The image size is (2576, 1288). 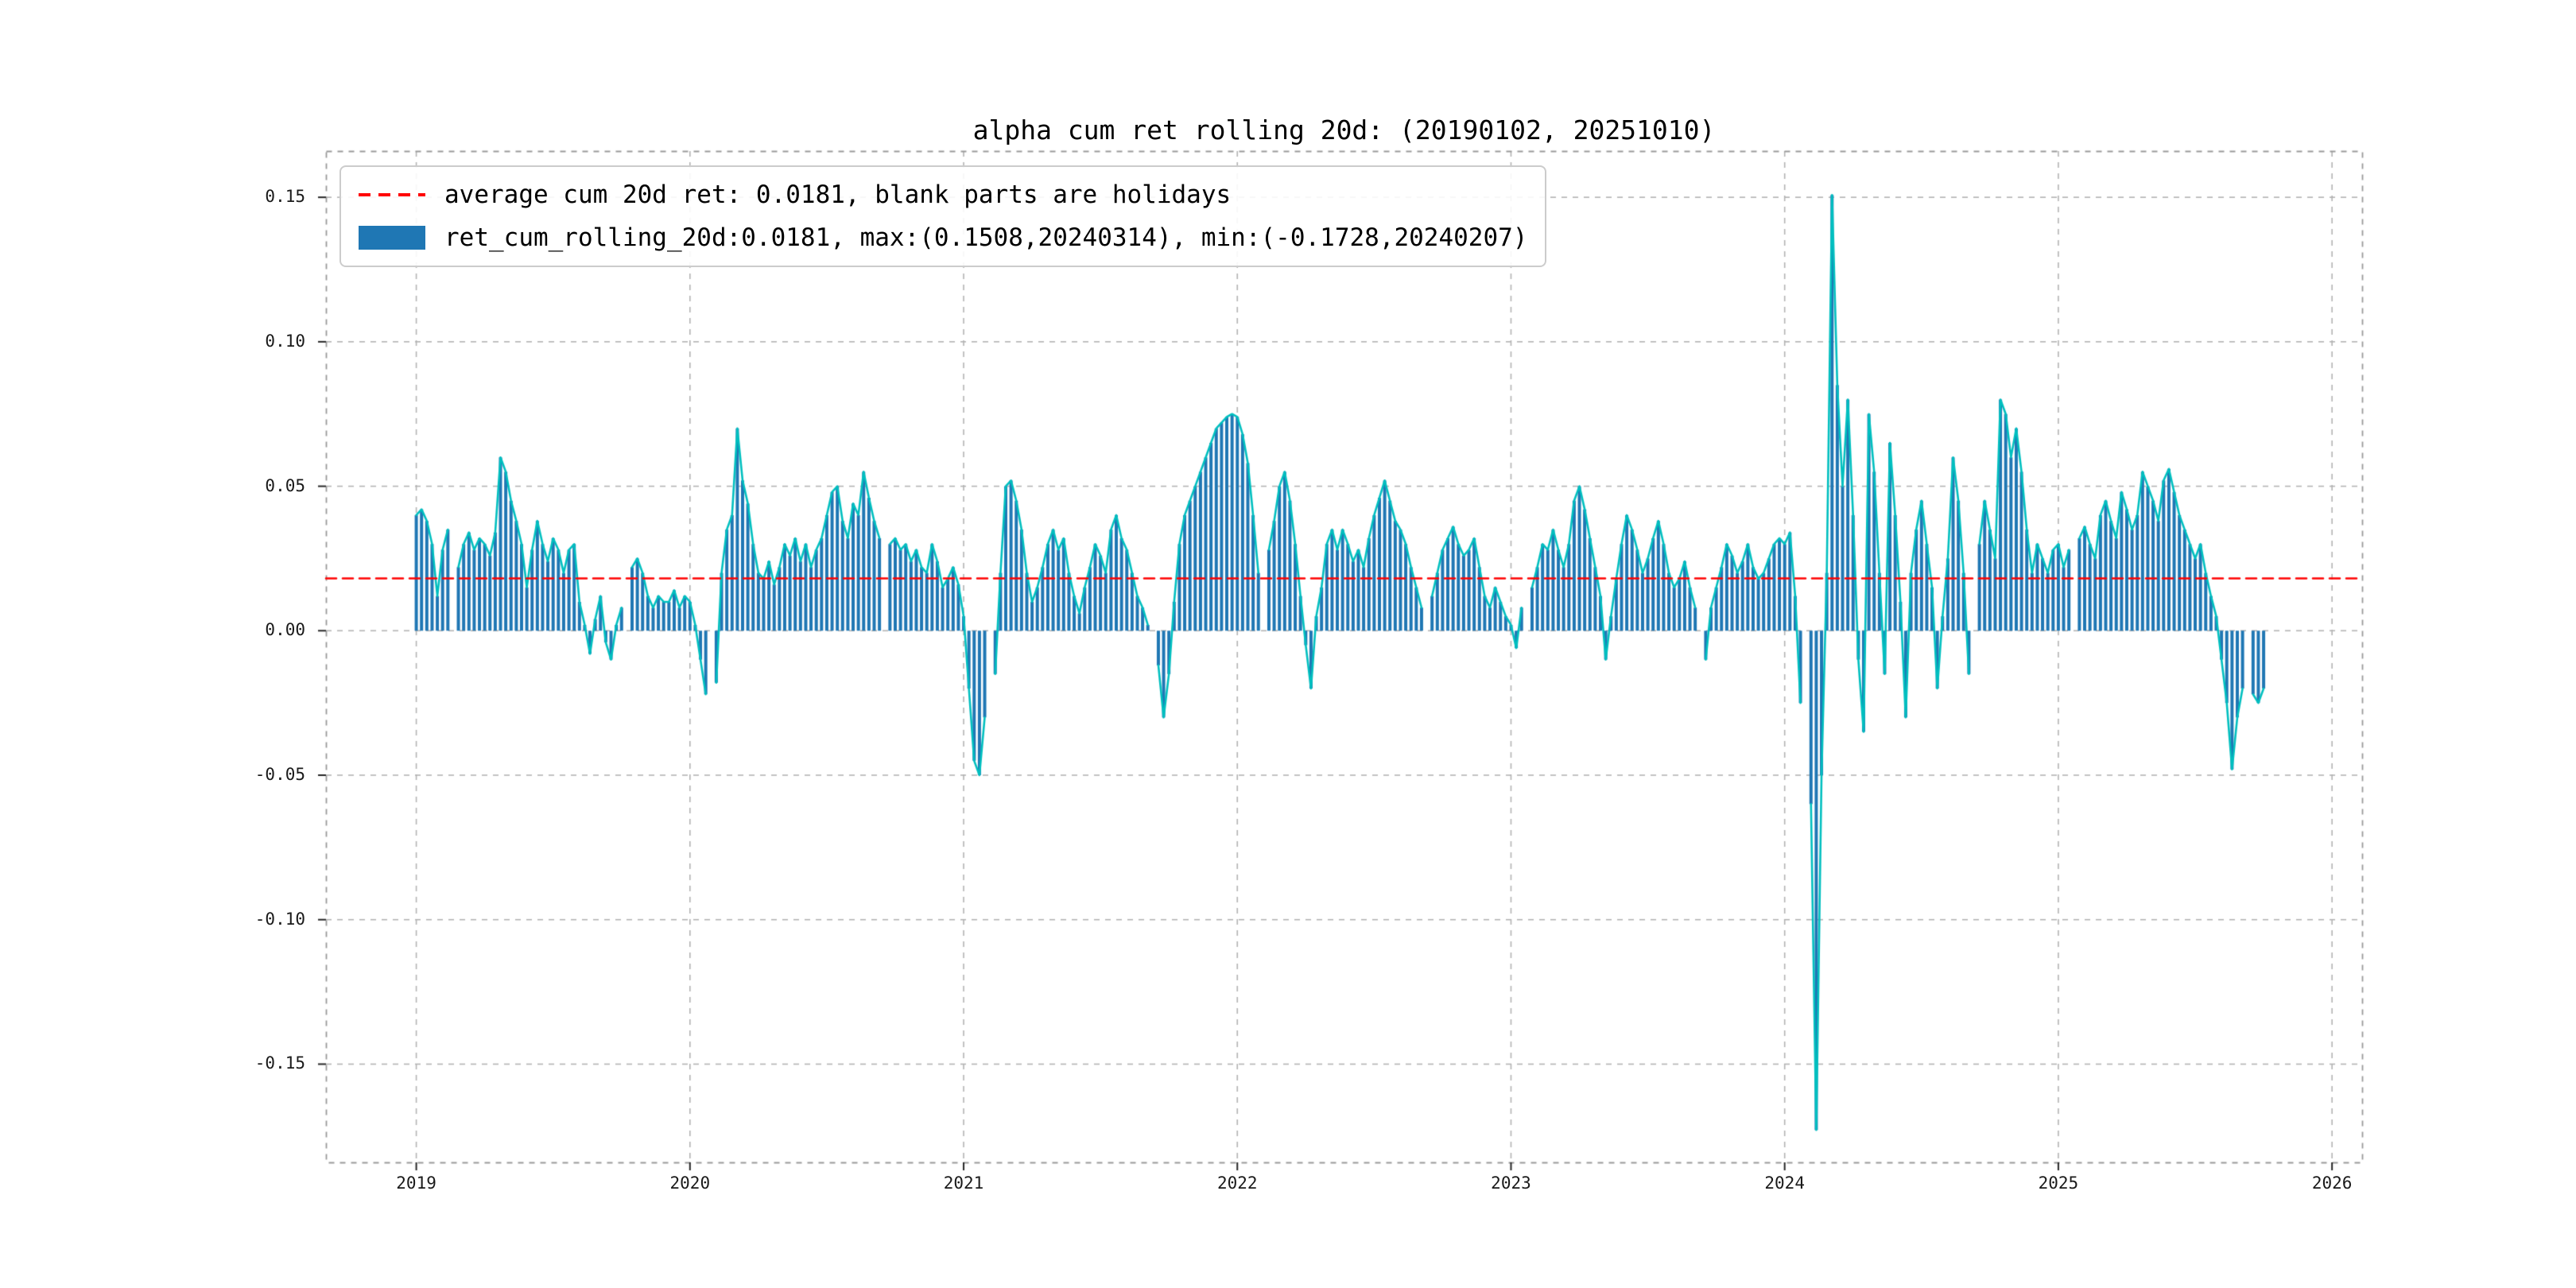 What do you see at coordinates (1511, 1183) in the screenshot?
I see `x-tick-label: 2023` at bounding box center [1511, 1183].